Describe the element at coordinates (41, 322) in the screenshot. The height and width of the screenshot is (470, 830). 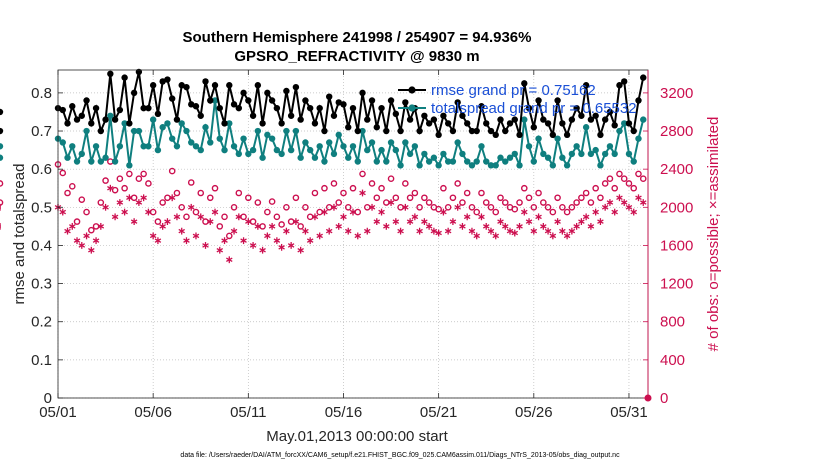
I see `y-tick-label: 0.2` at that location.